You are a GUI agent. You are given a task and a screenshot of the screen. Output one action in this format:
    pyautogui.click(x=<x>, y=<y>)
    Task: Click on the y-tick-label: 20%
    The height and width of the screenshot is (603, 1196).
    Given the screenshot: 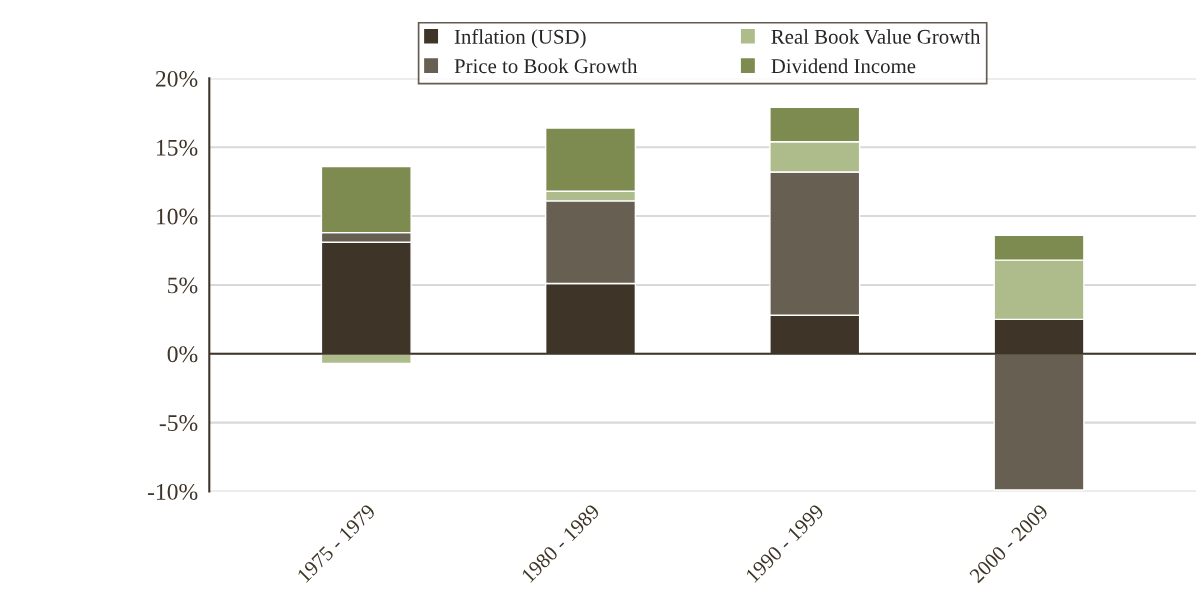 What is the action you would take?
    pyautogui.click(x=176, y=78)
    